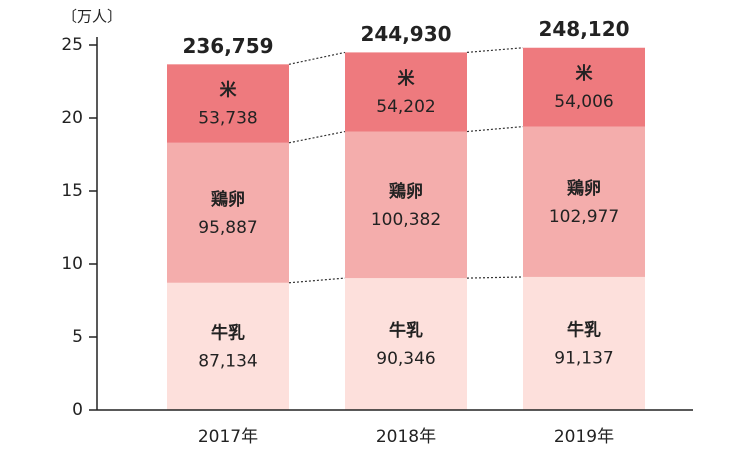 The height and width of the screenshot is (456, 750). I want to click on segment-value: 87,134, so click(227, 361).